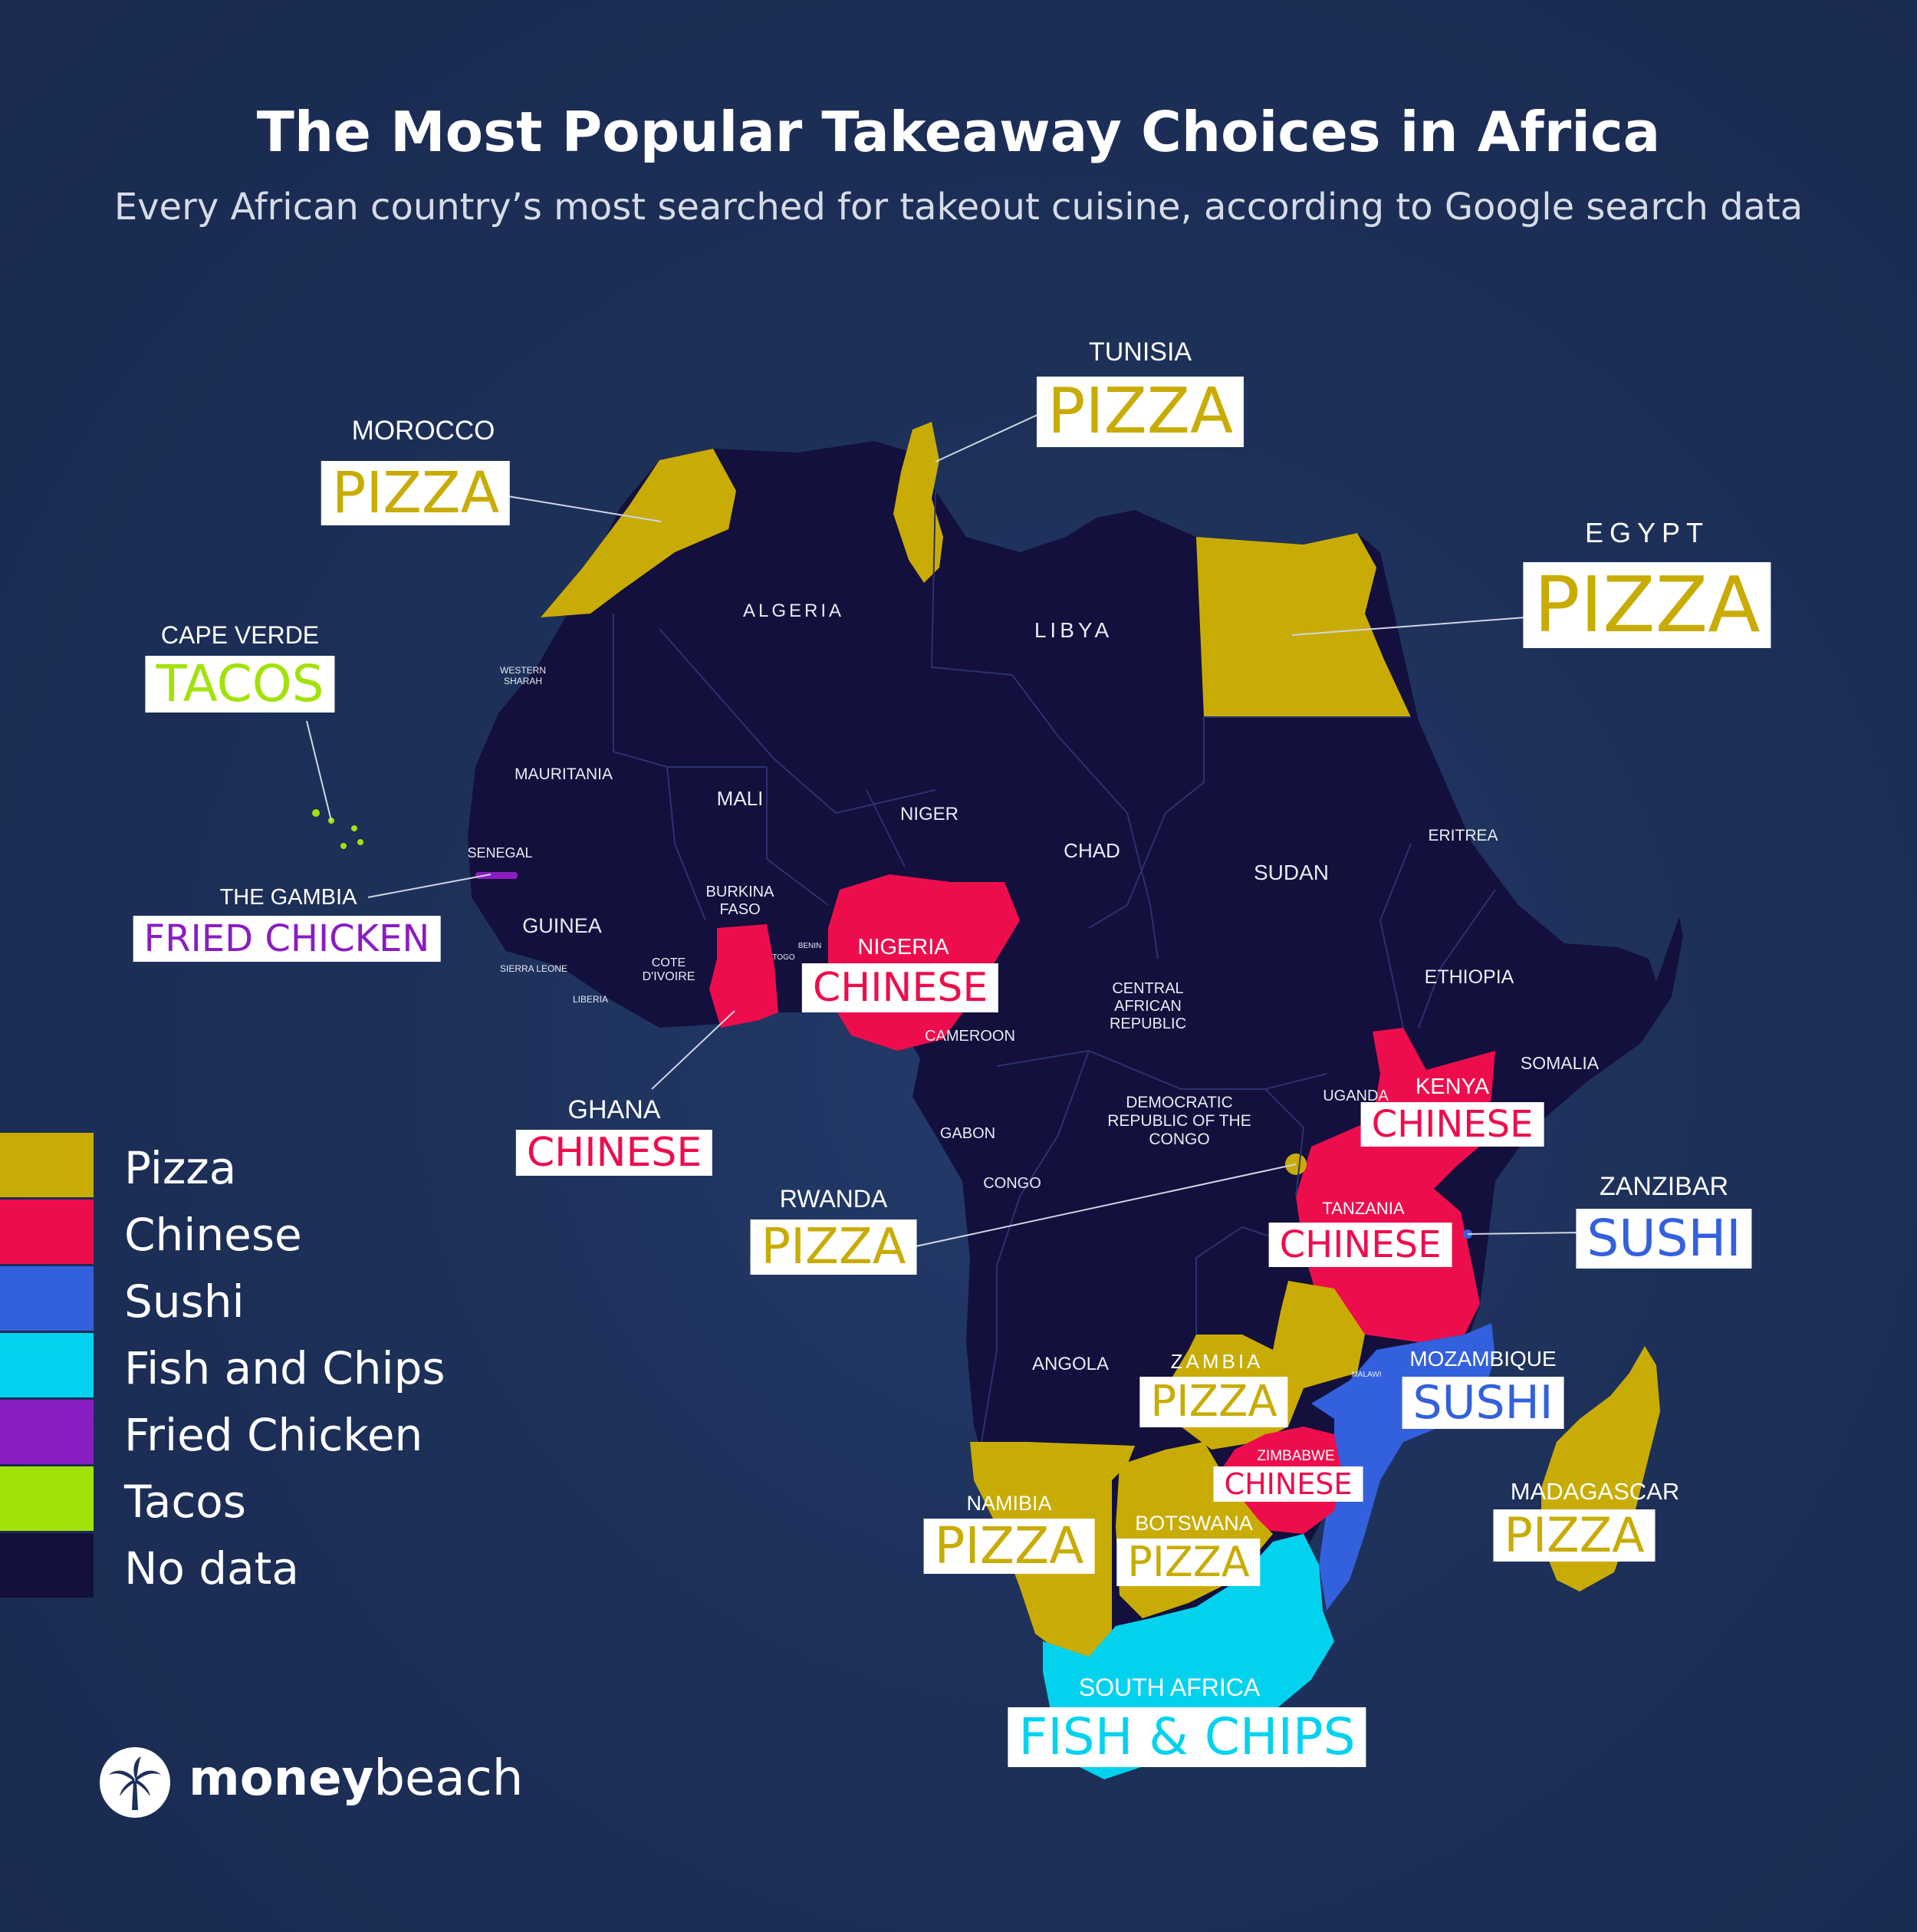 This screenshot has width=1917, height=1932. Describe the element at coordinates (1141, 412) in the screenshot. I see `callout-cuisine-tunisia: PIZZA` at that location.